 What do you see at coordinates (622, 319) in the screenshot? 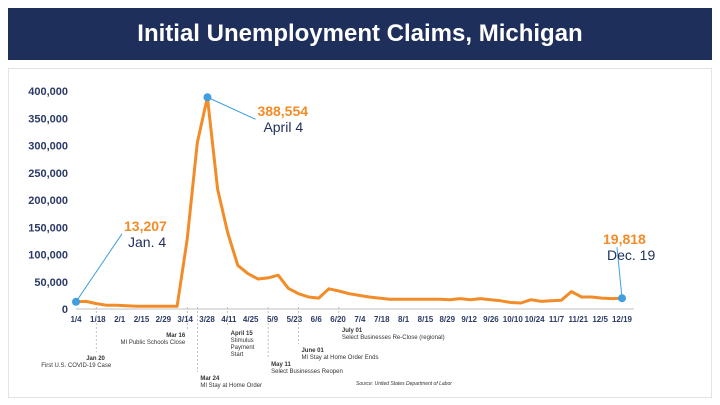
I see `x-tick-label: 12/19` at bounding box center [622, 319].